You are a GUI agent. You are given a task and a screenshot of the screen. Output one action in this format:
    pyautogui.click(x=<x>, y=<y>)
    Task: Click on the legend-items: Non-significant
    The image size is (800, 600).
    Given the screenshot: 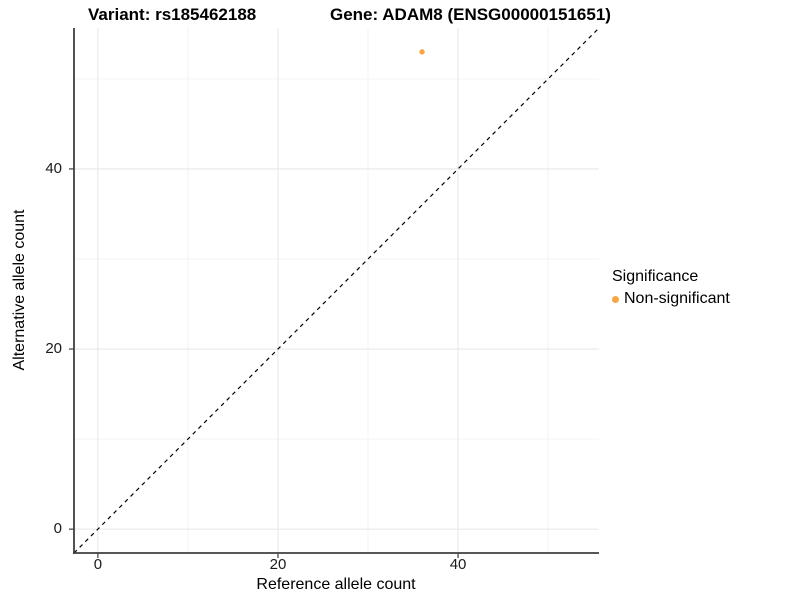 What is the action you would take?
    pyautogui.click(x=671, y=299)
    